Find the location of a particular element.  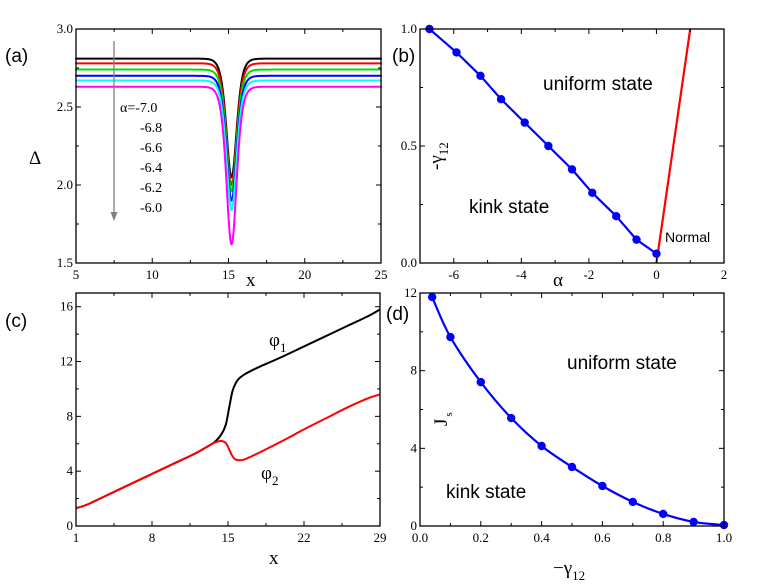

x-tick-label: 0.2 is located at coordinates (481, 537).